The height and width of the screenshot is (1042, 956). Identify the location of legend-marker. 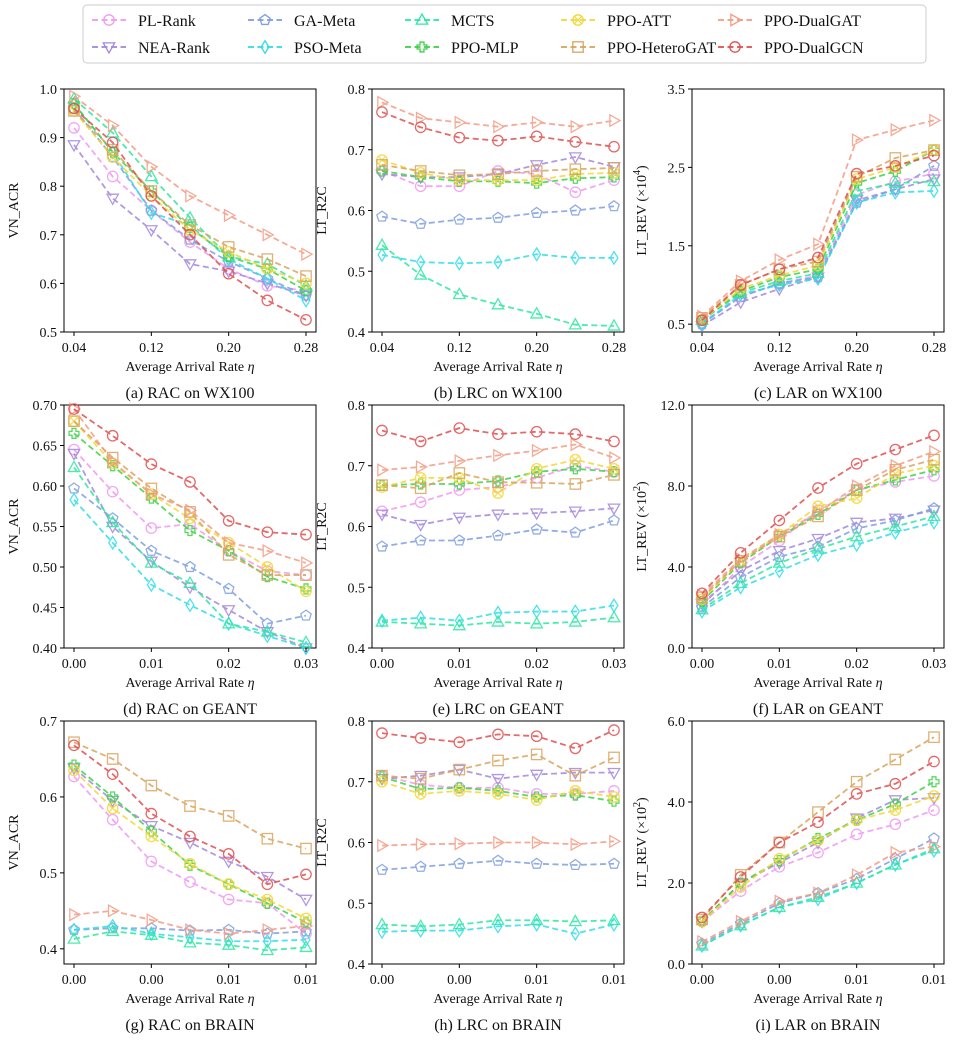
(265, 47).